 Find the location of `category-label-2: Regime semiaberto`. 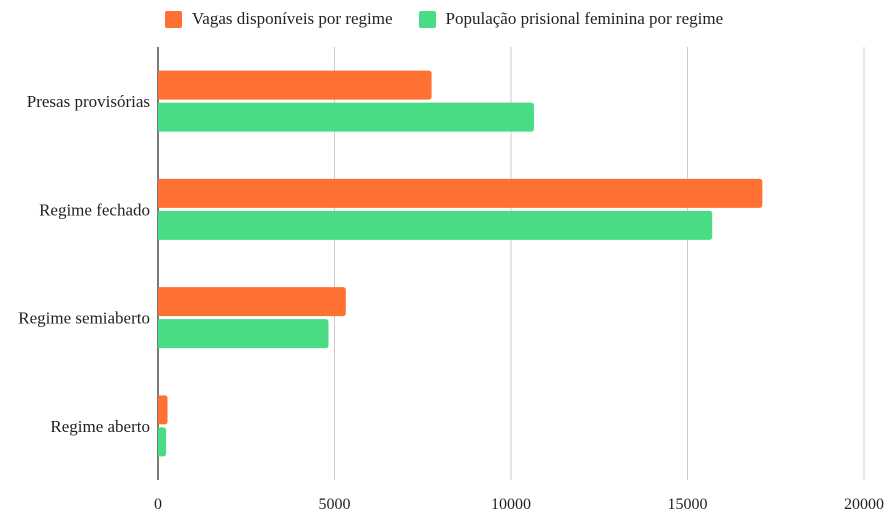

category-label-2: Regime semiaberto is located at coordinates (84, 318).